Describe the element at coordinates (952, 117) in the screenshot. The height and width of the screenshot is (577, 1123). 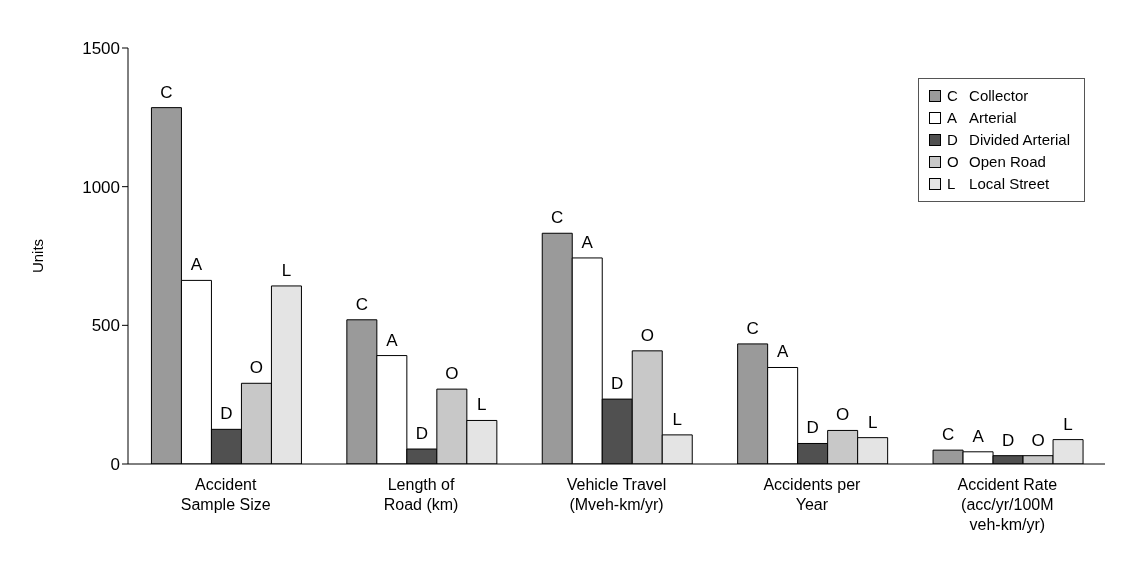
I see `text: A` at that location.